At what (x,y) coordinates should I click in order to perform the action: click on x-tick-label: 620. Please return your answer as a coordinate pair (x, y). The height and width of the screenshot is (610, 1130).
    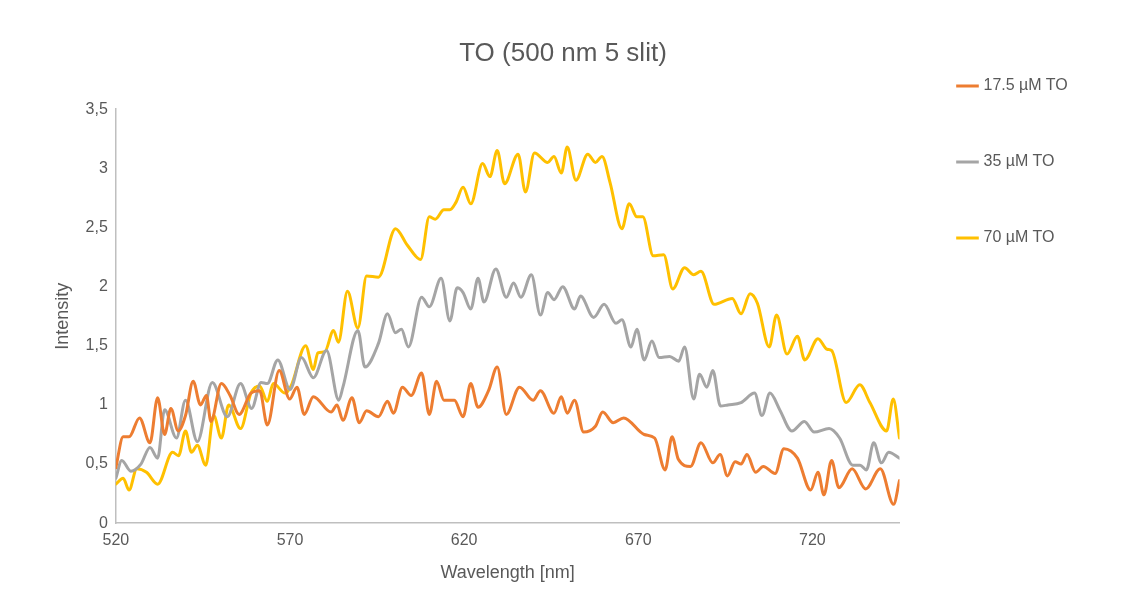
    Looking at the image, I should click on (464, 540).